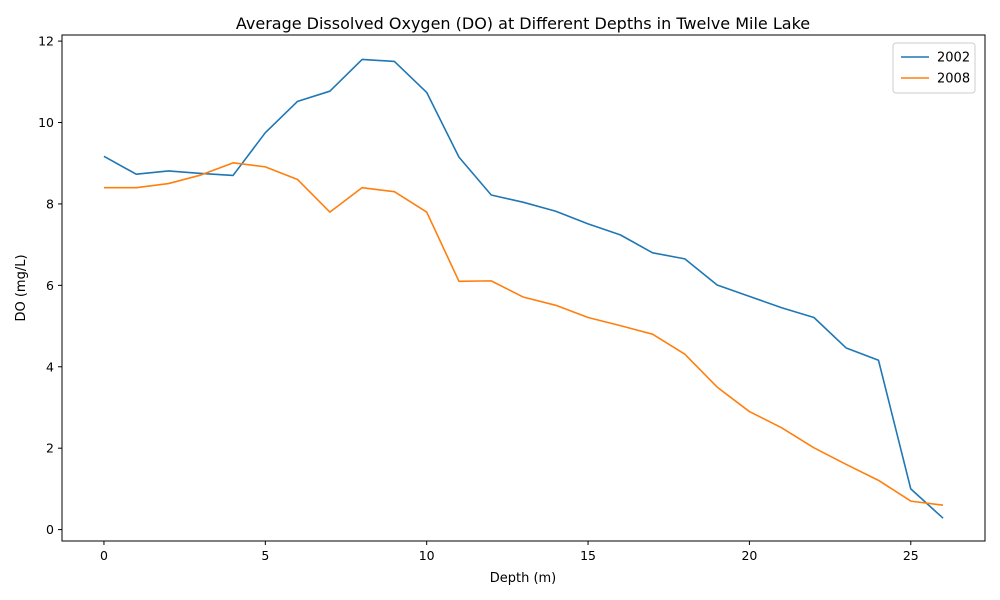  I want to click on legend-box, so click(934, 68).